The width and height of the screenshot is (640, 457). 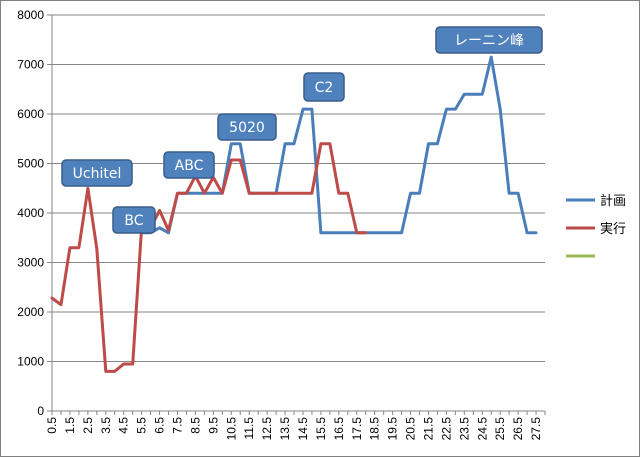 I want to click on y-tick-label: 6000, so click(x=30, y=114).